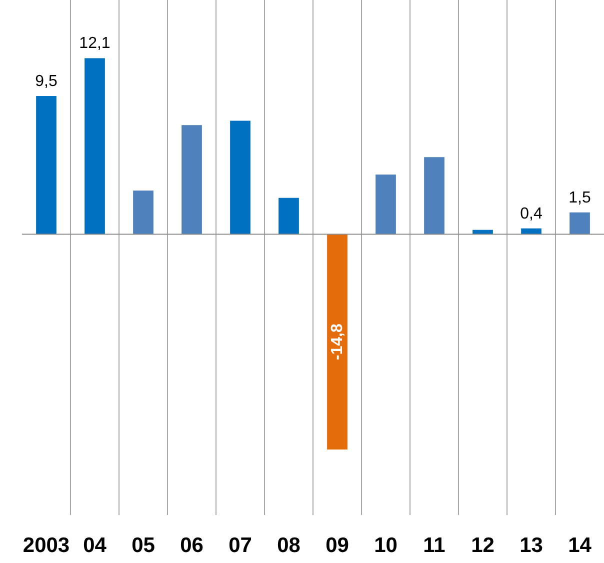 This screenshot has width=604, height=563. Describe the element at coordinates (579, 197) in the screenshot. I see `data-label: 1,5` at that location.